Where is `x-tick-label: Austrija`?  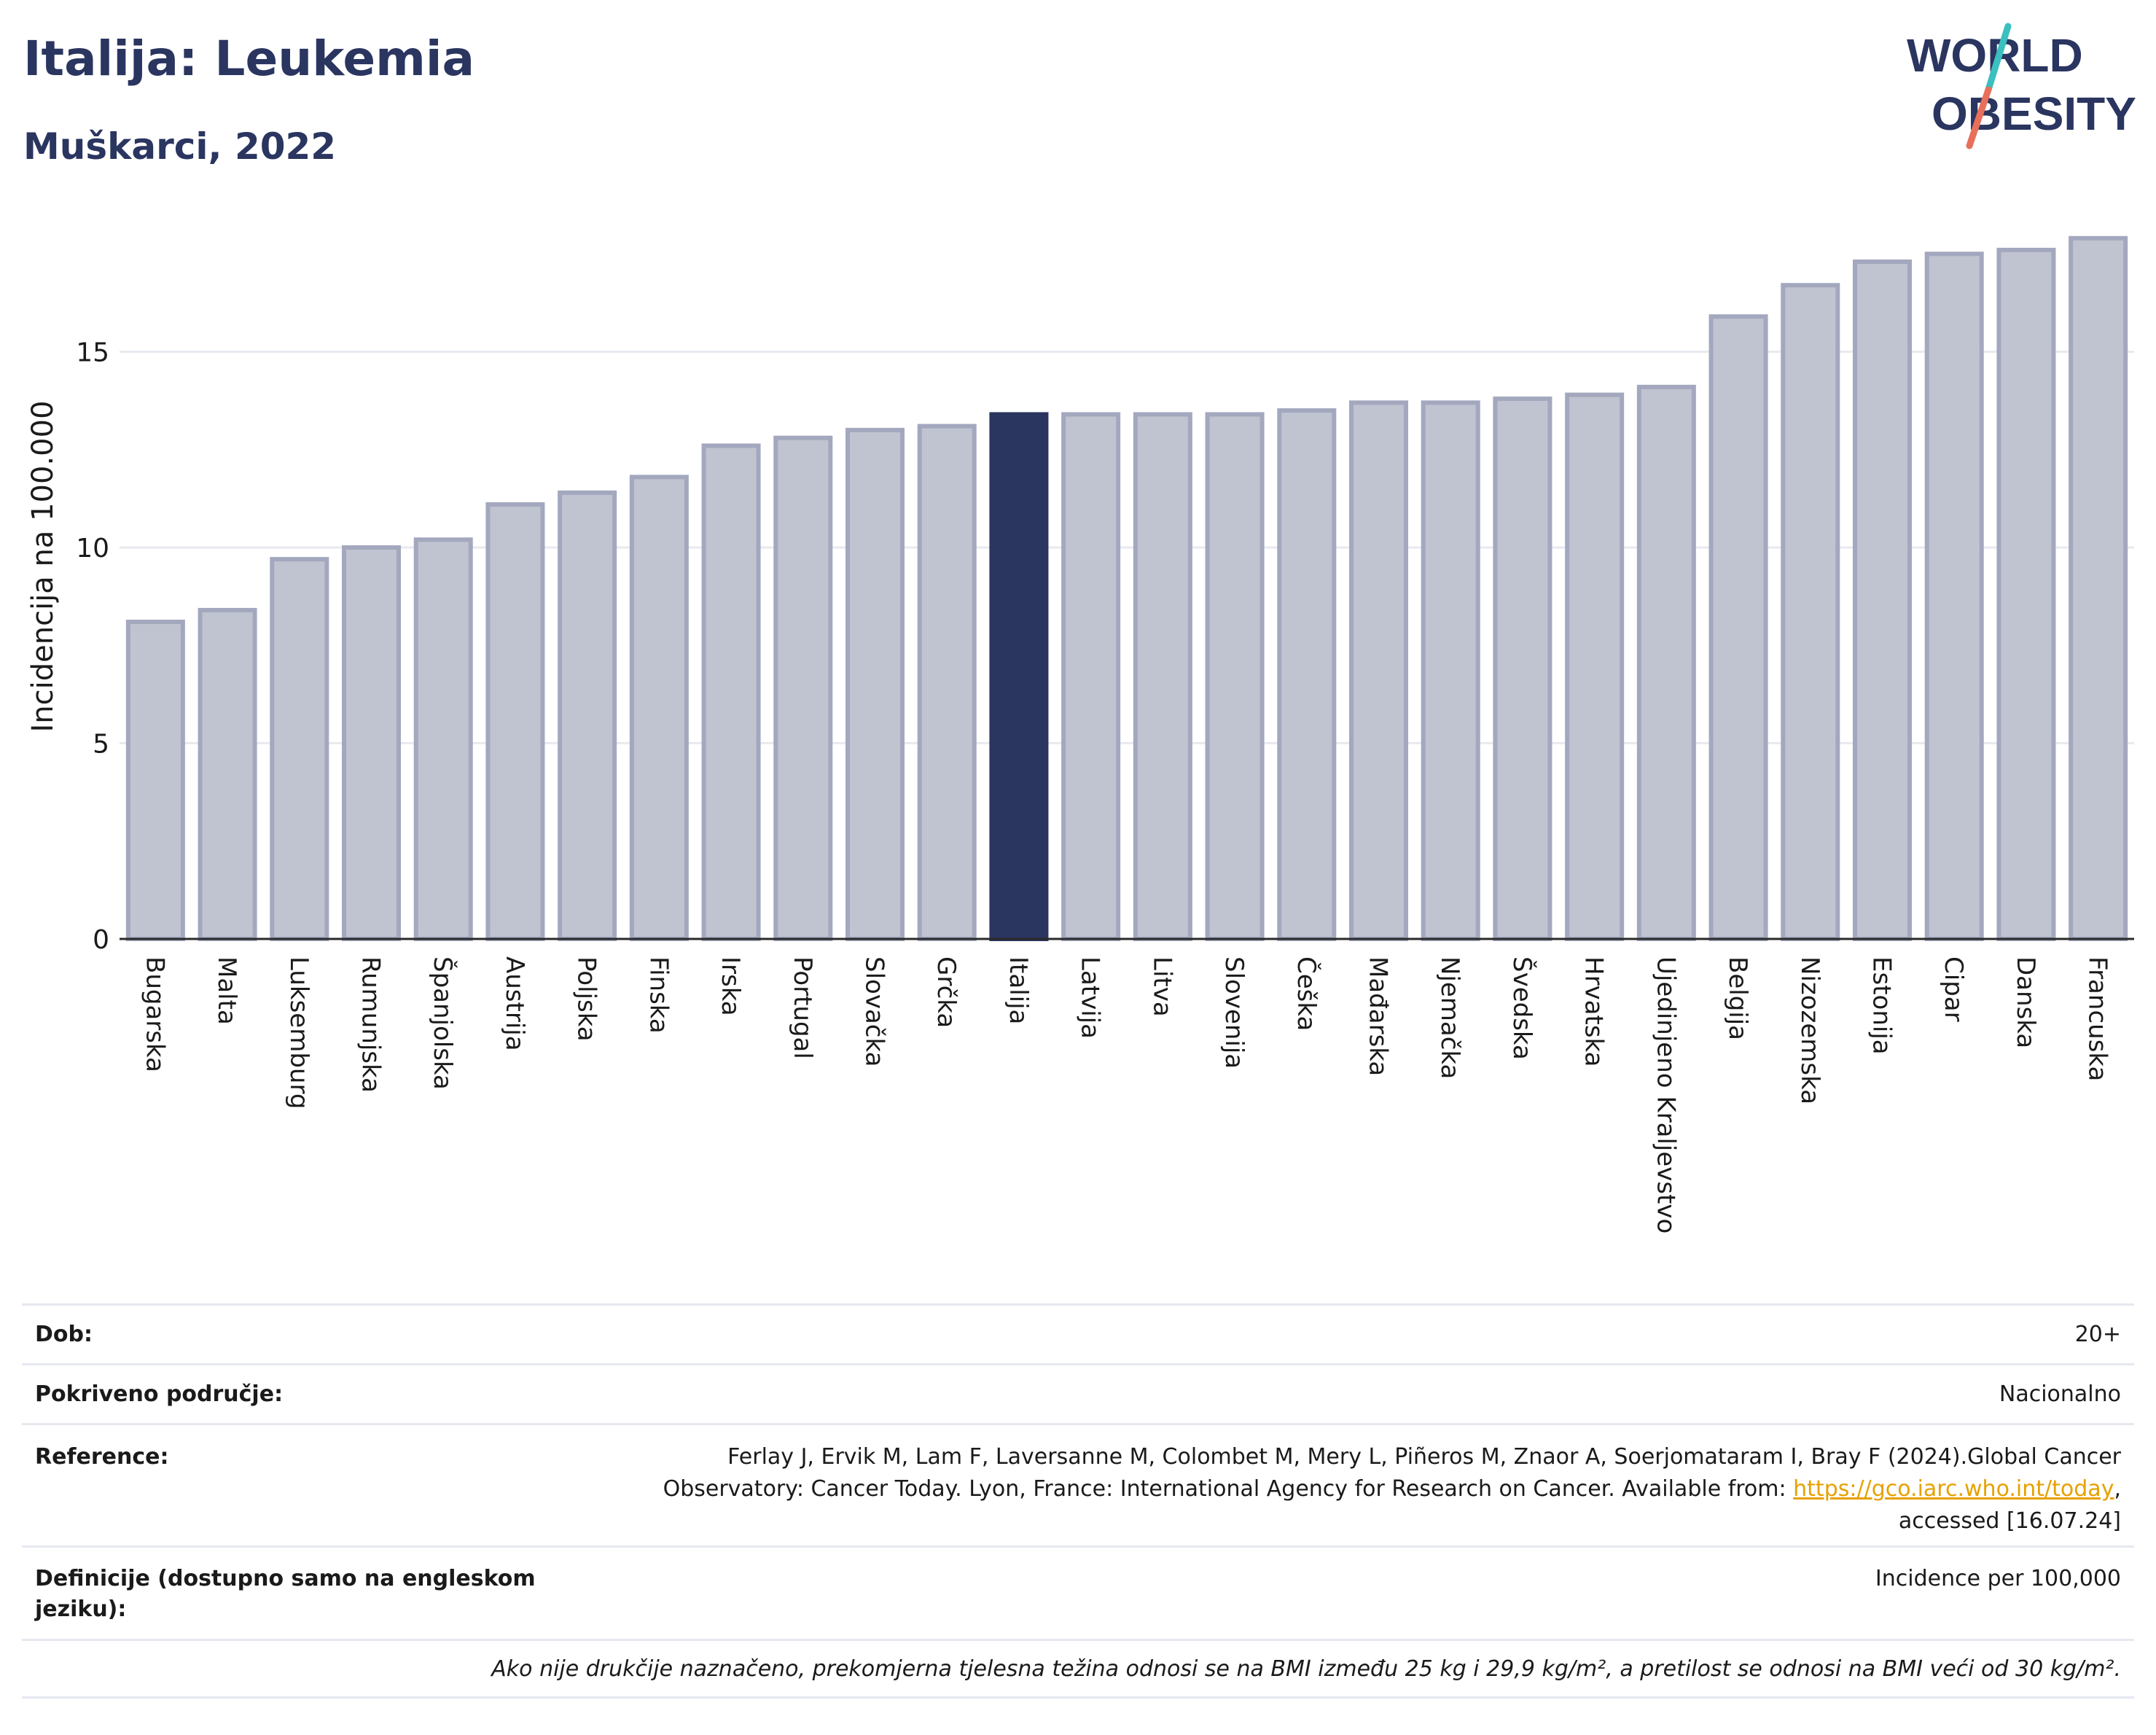
x-tick-label: Austrija is located at coordinates (515, 1003).